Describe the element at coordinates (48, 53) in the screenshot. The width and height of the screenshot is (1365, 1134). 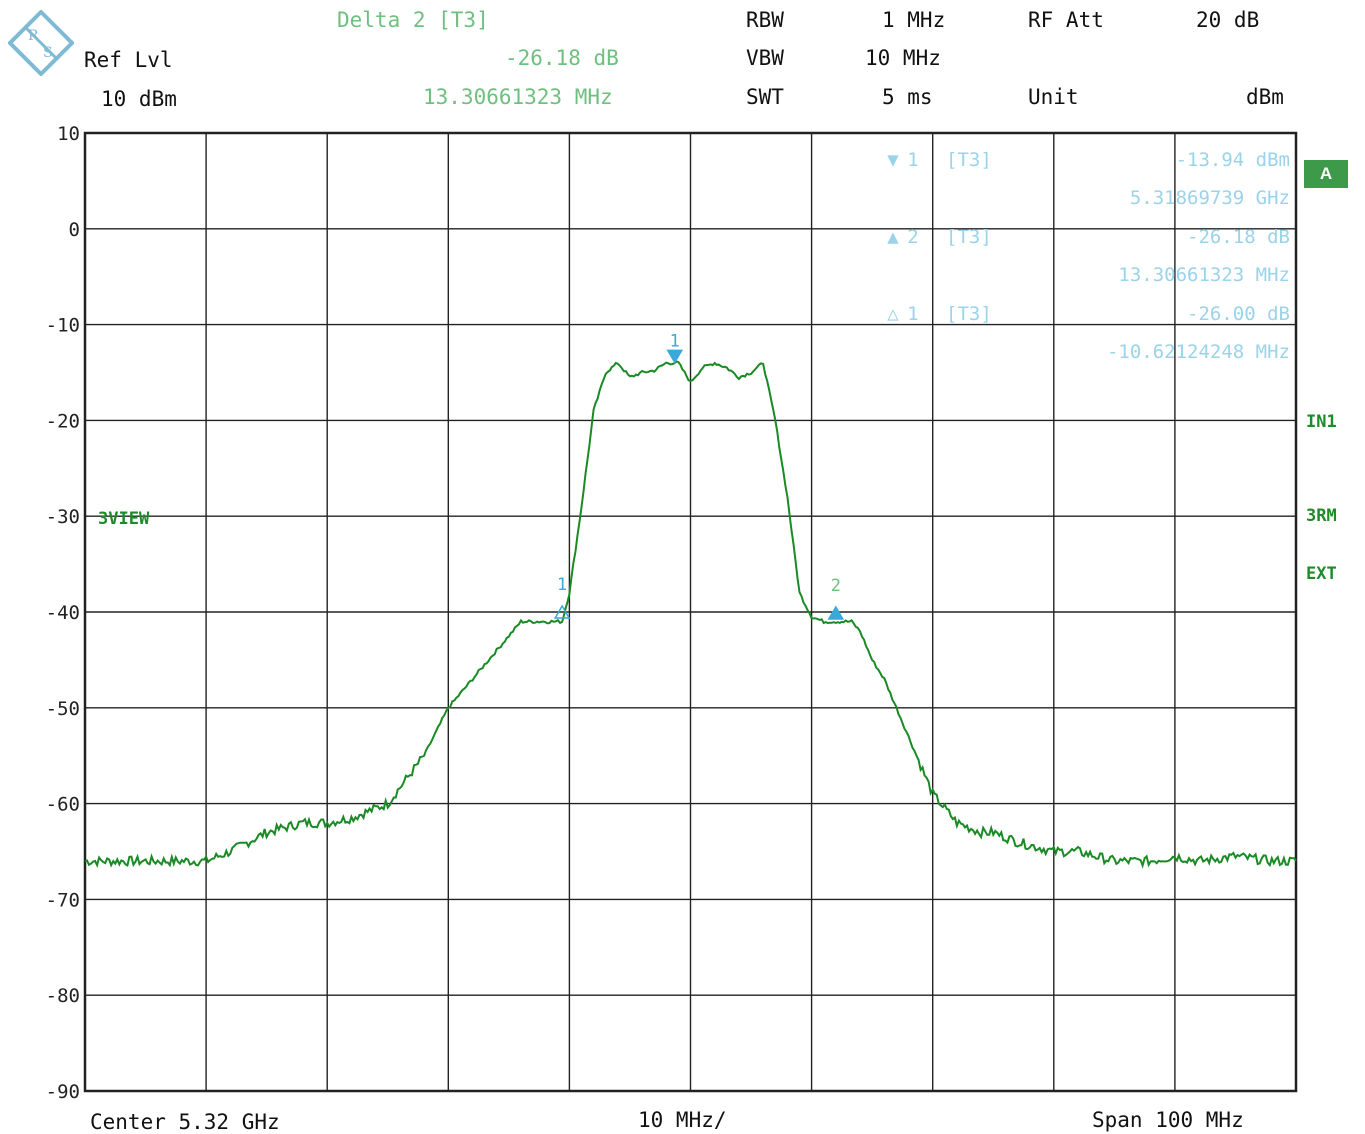
I see `svg-text: S` at that location.